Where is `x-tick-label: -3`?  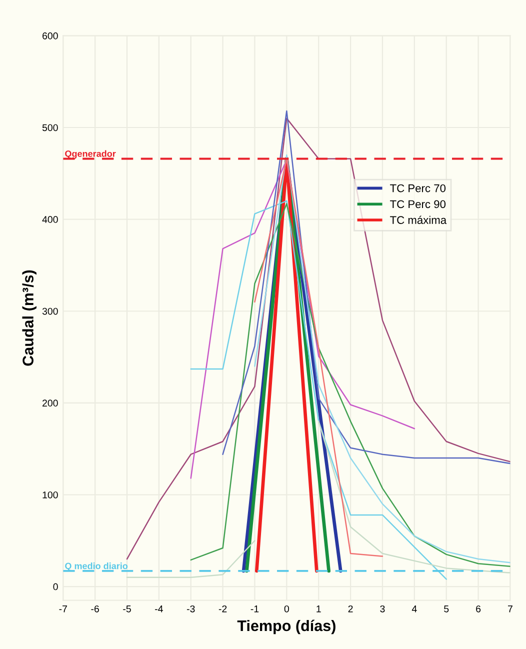 x-tick-label: -3 is located at coordinates (190, 608).